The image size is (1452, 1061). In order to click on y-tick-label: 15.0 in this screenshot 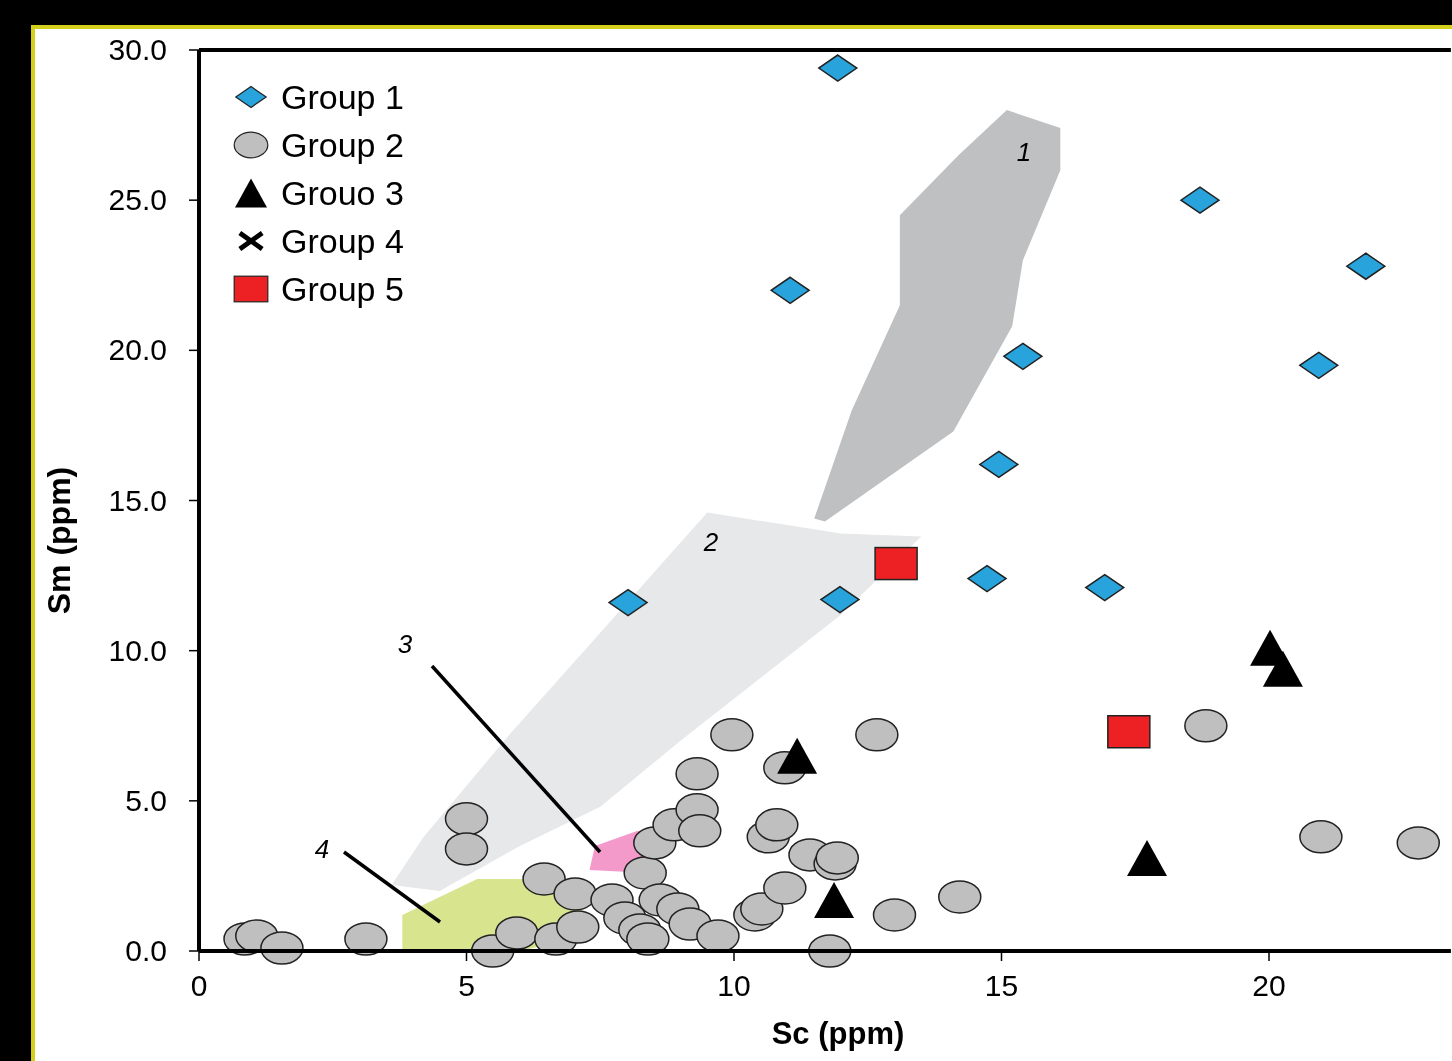, I will do `click(137, 500)`.